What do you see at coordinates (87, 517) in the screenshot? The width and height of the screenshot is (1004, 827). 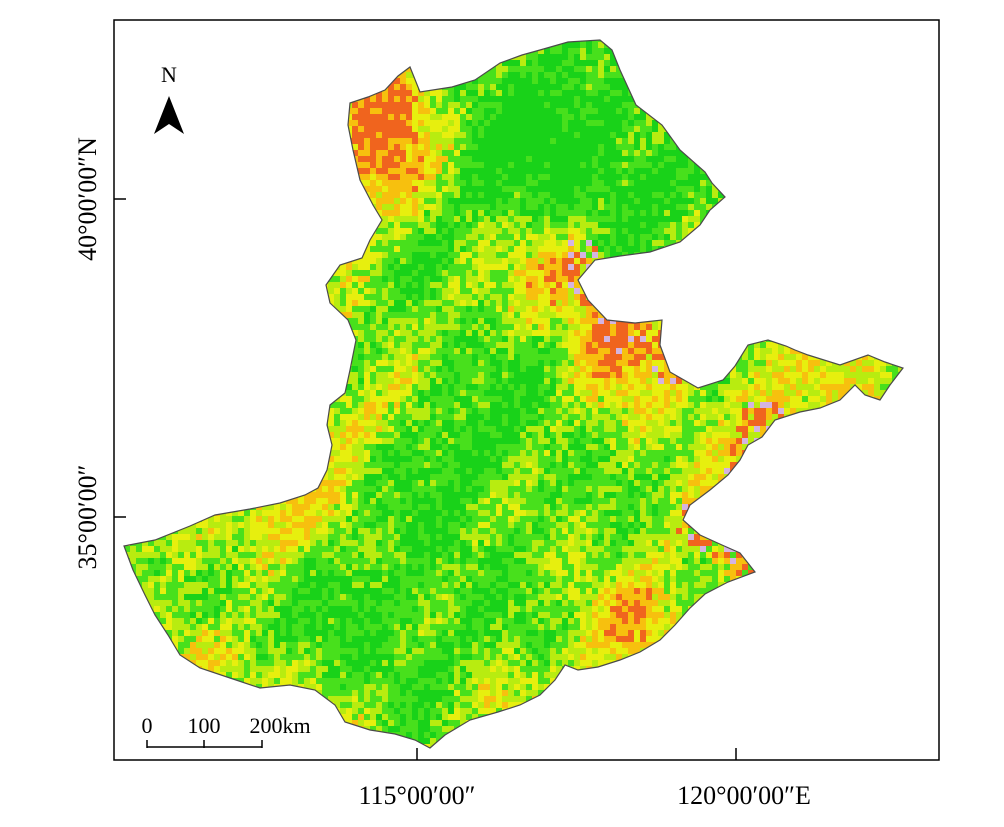 I see `lat-label-35: 35°00′00″` at bounding box center [87, 517].